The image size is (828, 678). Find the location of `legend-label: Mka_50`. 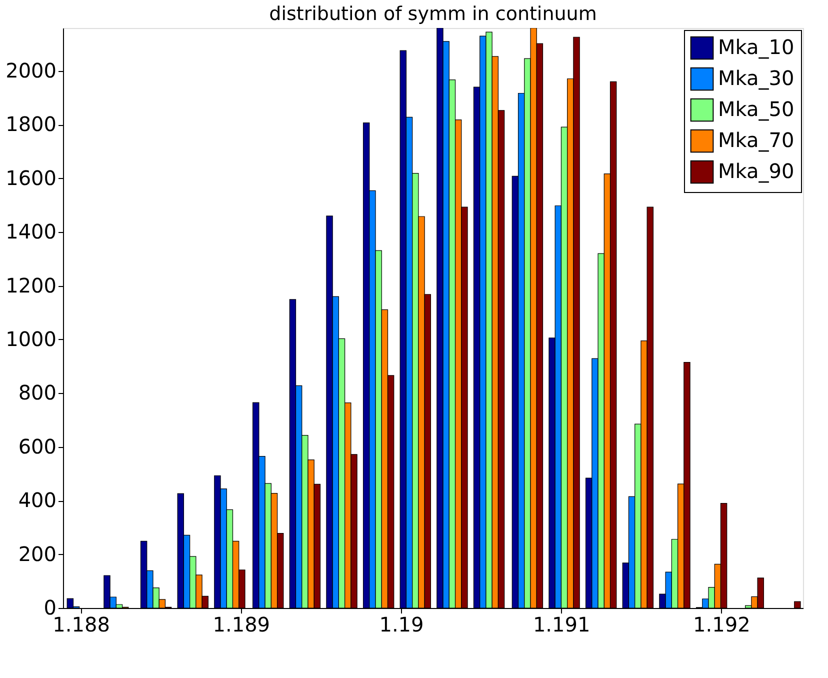

legend-label: Mka_50 is located at coordinates (756, 109).